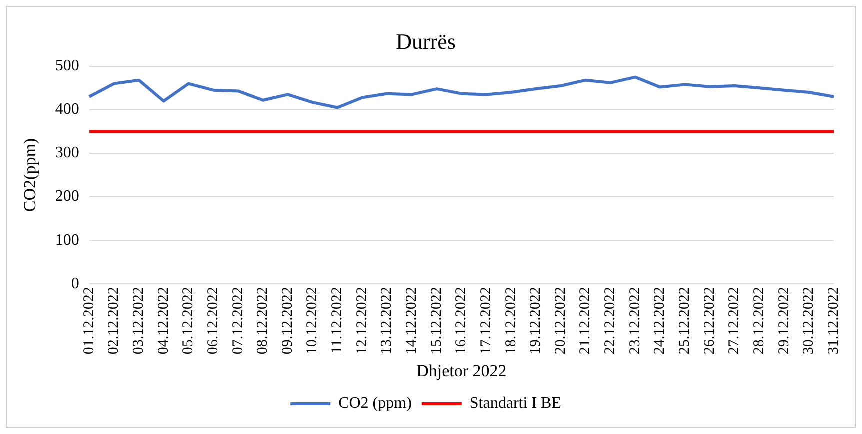 Image resolution: width=862 pixels, height=434 pixels. I want to click on y-tick-label: 400, so click(67, 109).